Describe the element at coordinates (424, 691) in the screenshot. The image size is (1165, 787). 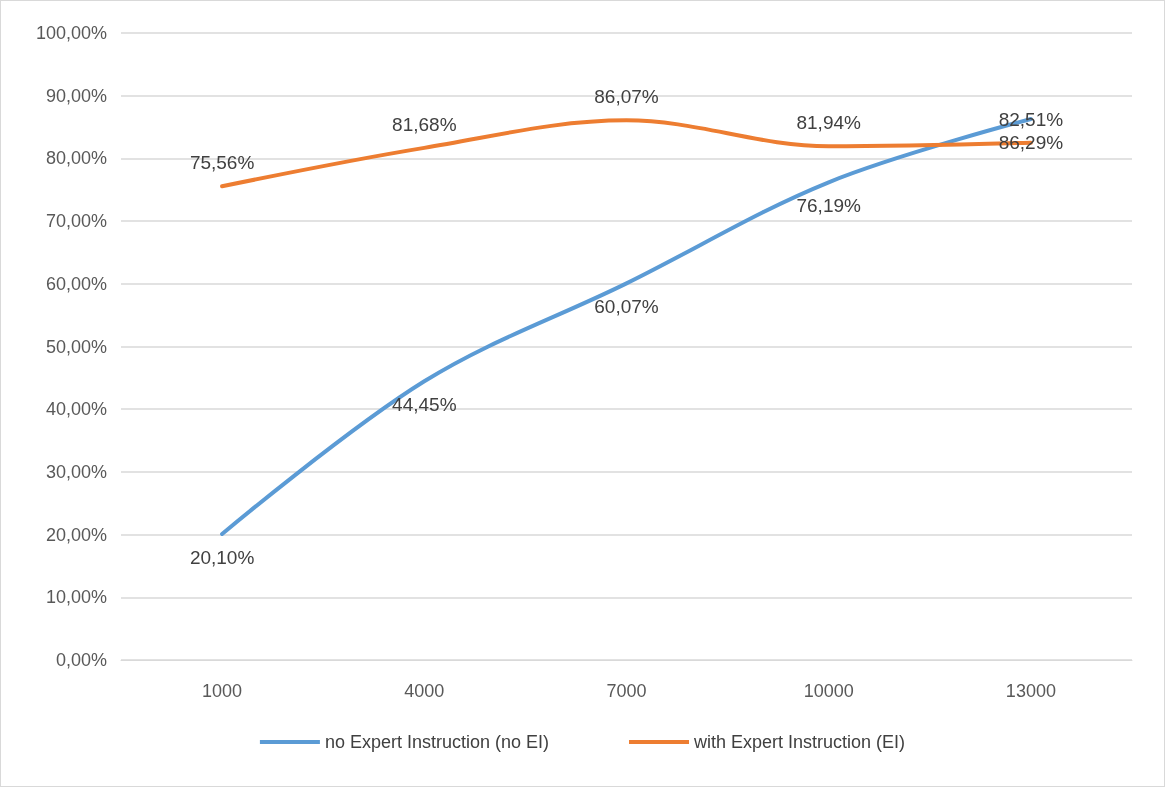
I see `x-tick-label: 4000` at that location.